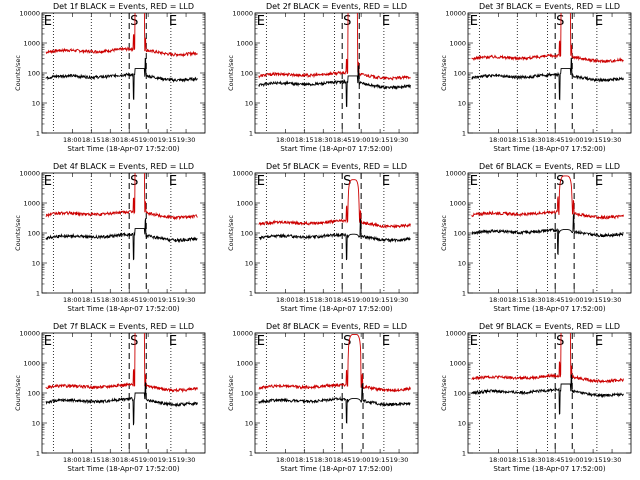  What do you see at coordinates (123, 6) in the screenshot?
I see `panel-title: Det 1f BLACK = Events, RED = LLD` at bounding box center [123, 6].